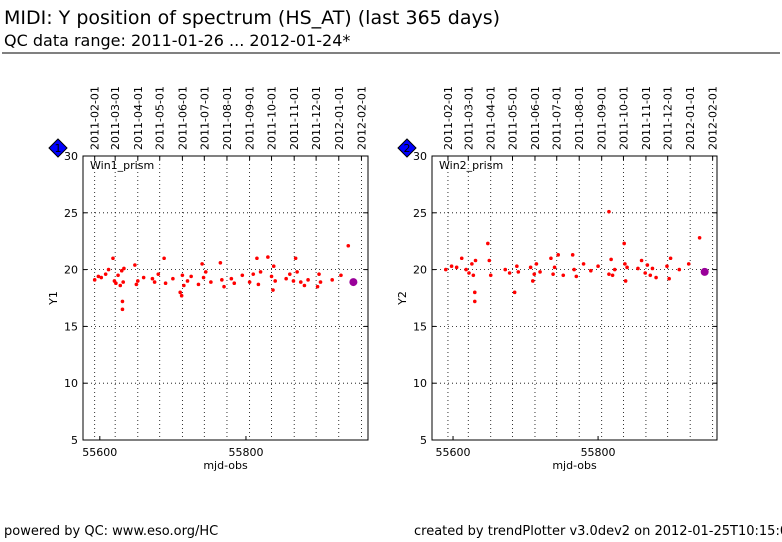 Image resolution: width=782 pixels, height=542 pixels. I want to click on x2-tick-label: 2011-09-01, so click(602, 118).